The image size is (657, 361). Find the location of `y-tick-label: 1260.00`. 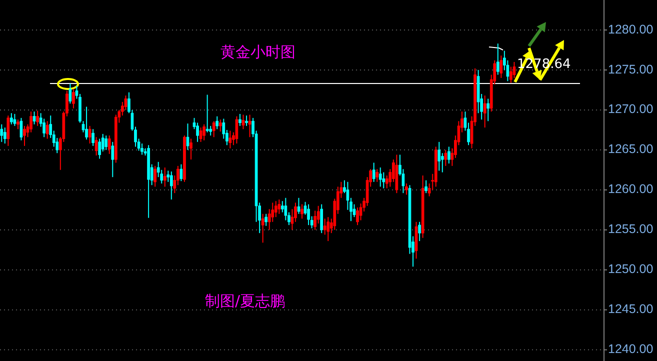

y-tick-label: 1260.00 is located at coordinates (631, 189).